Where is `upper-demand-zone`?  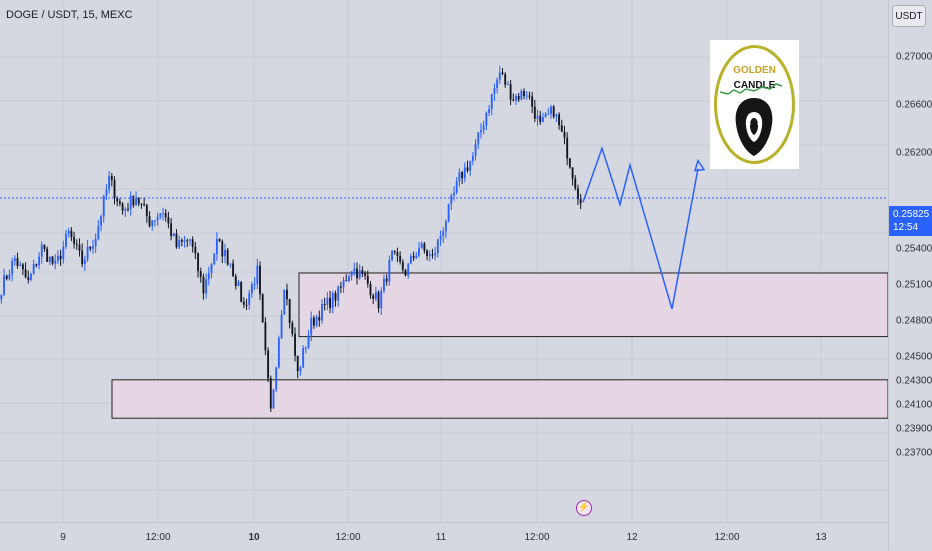
upper-demand-zone is located at coordinates (593, 305).